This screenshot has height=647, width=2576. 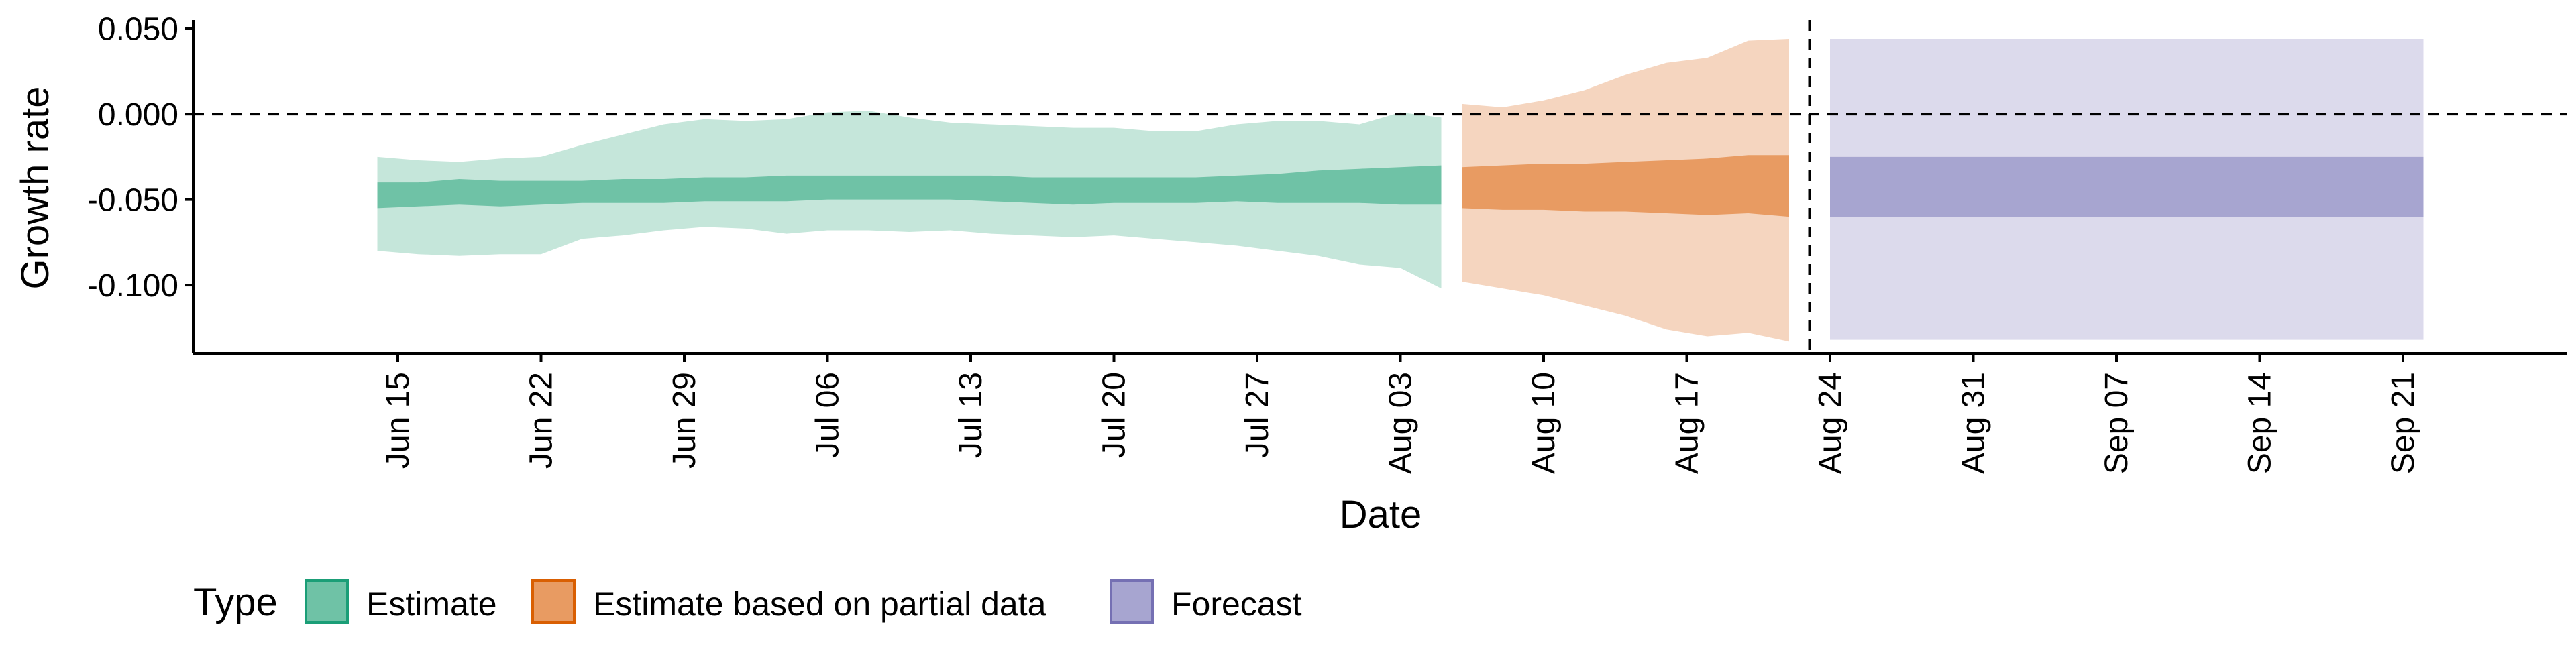 What do you see at coordinates (132, 201) in the screenshot?
I see `y-tick-label: -0.050` at bounding box center [132, 201].